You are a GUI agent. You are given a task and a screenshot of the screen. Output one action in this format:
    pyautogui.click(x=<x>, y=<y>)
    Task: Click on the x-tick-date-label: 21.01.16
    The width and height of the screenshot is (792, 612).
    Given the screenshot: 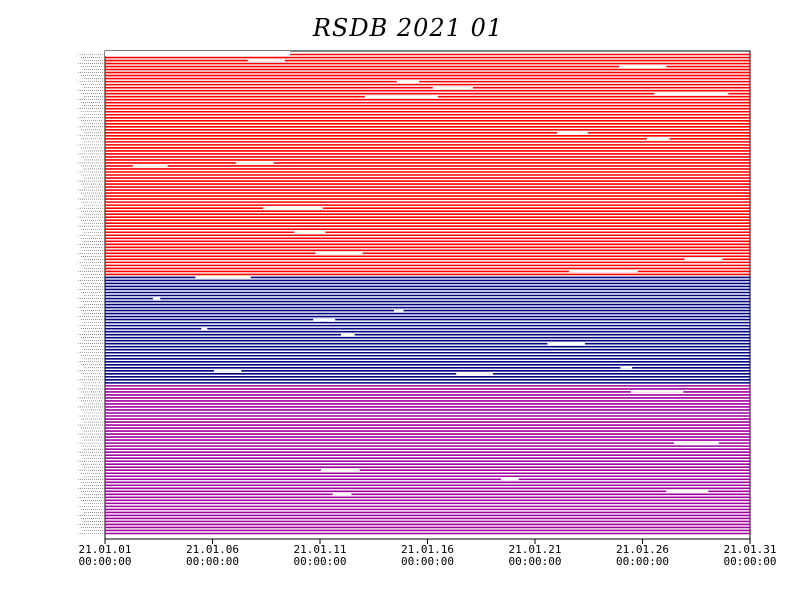 What is the action you would take?
    pyautogui.click(x=427, y=549)
    